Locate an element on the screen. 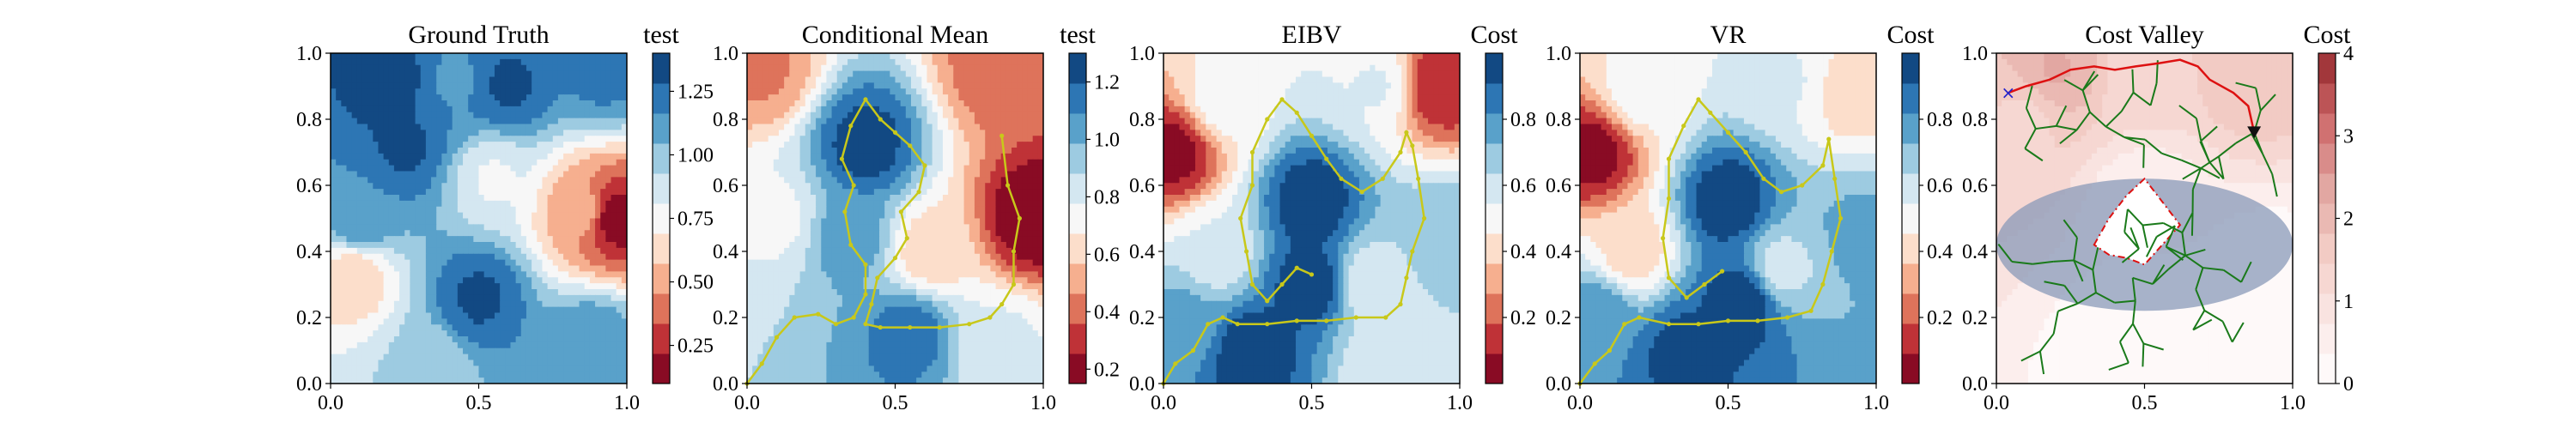  colorbar: 0.2 0.4 0.6 0.8 1.0 1.2 test is located at coordinates (1090, 202).